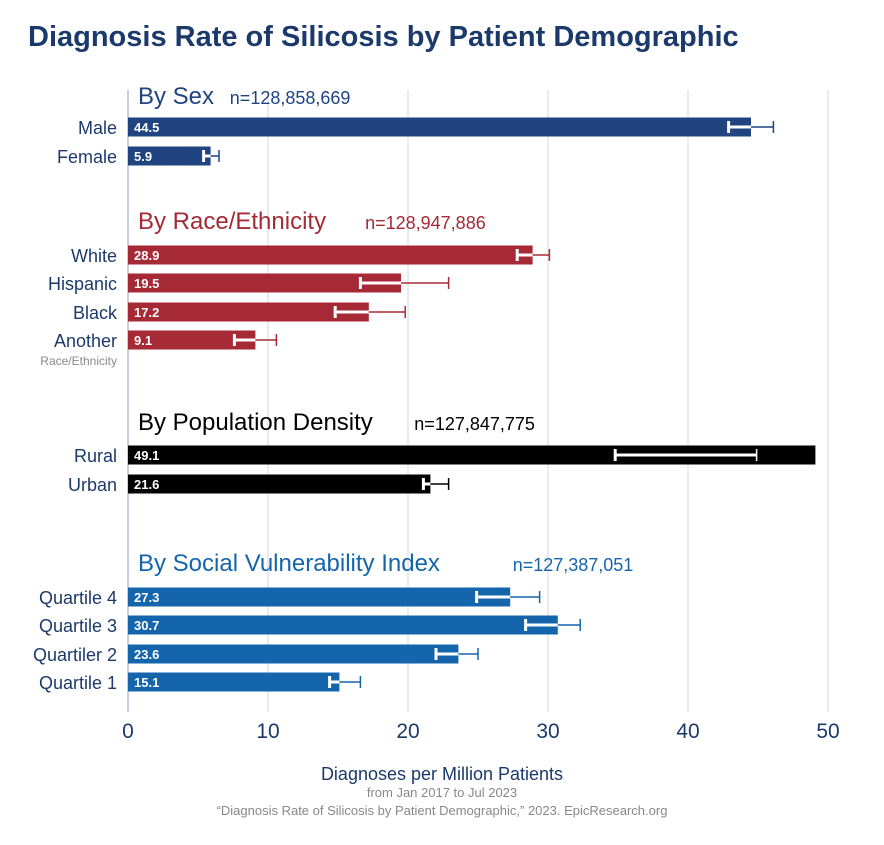 Image resolution: width=884 pixels, height=845 pixels. What do you see at coordinates (146, 127) in the screenshot?
I see `bar-value-label: 44.5` at bounding box center [146, 127].